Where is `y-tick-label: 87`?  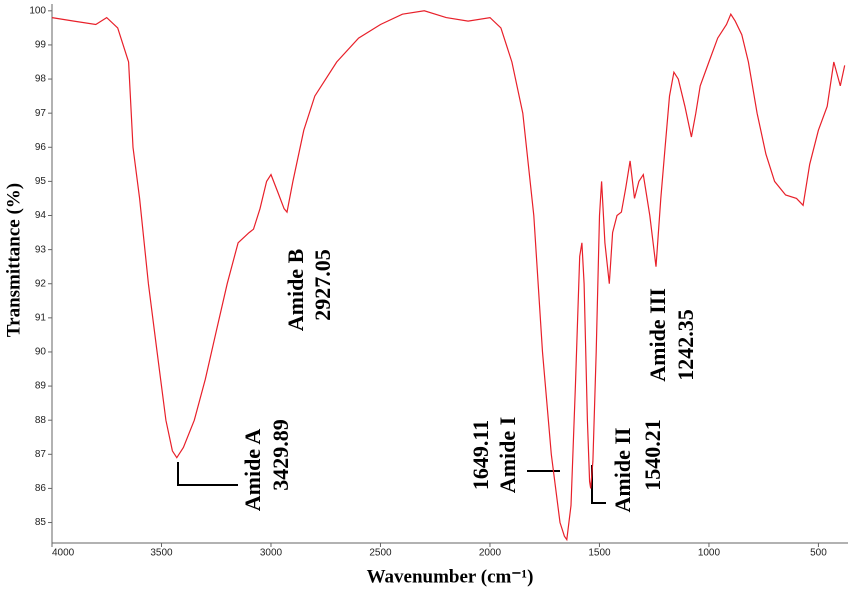
y-tick-label: 87 is located at coordinates (41, 454).